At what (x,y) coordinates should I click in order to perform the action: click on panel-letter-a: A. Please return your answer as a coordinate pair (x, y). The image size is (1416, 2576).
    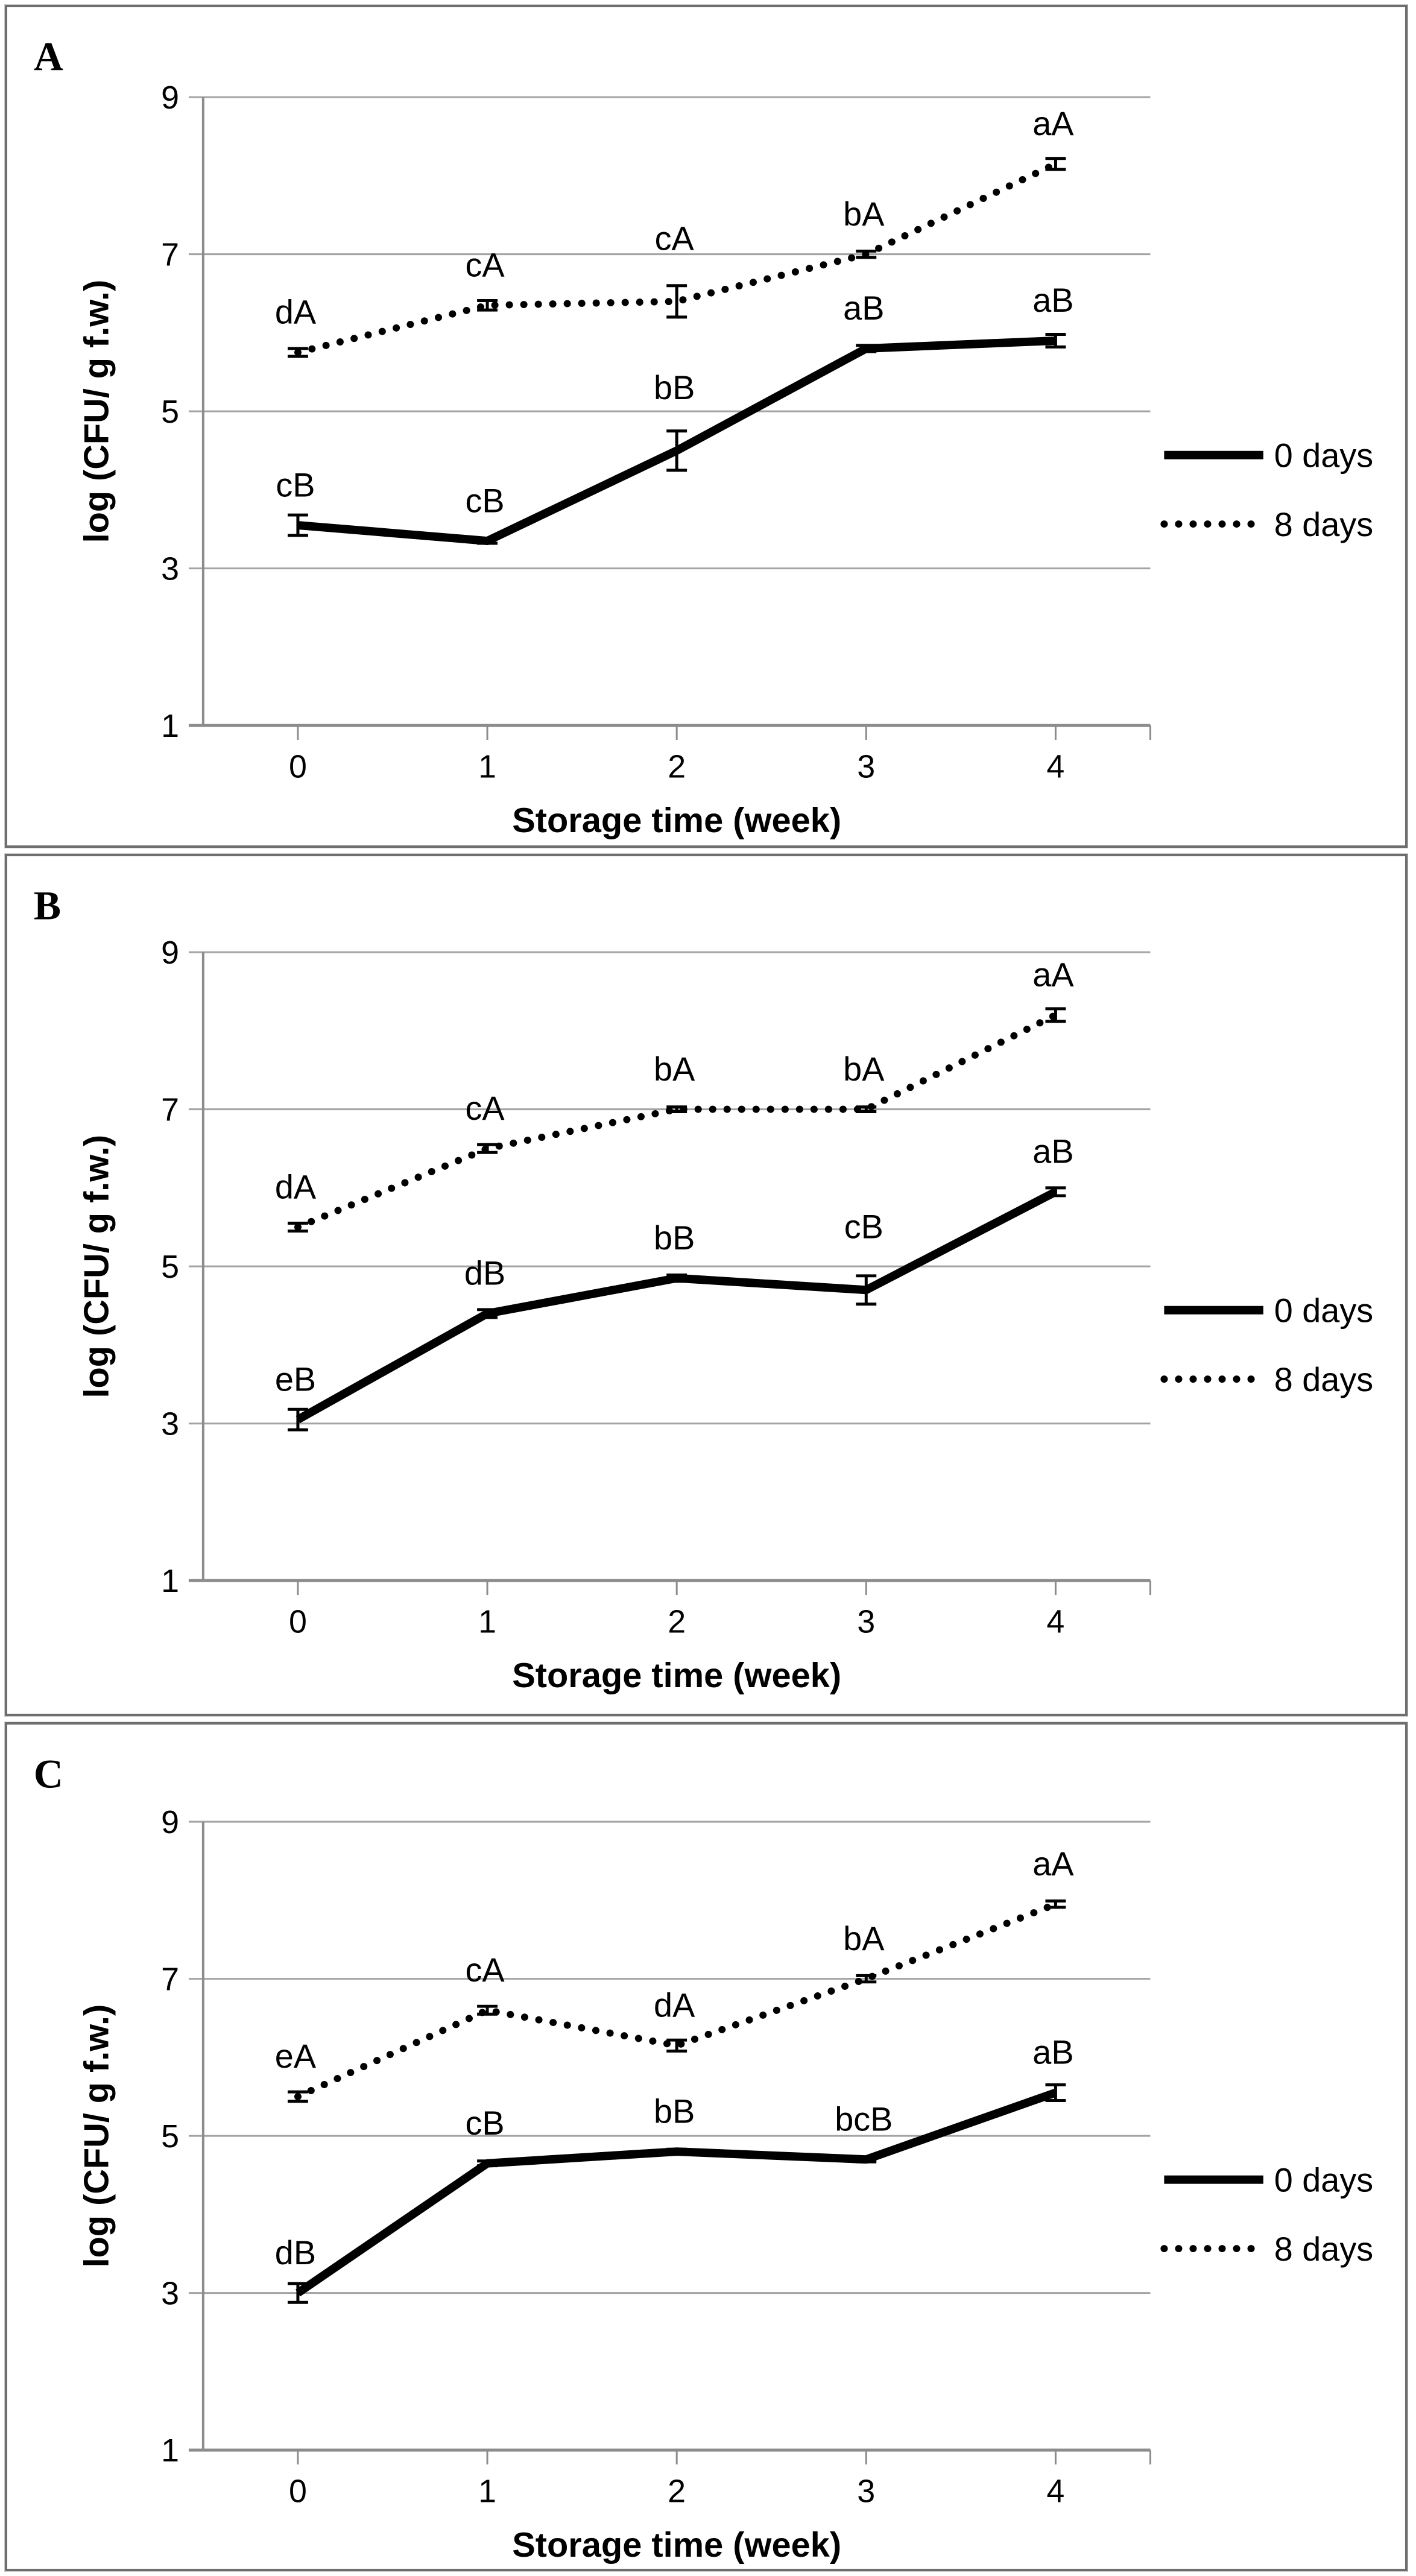
    Looking at the image, I should click on (48, 56).